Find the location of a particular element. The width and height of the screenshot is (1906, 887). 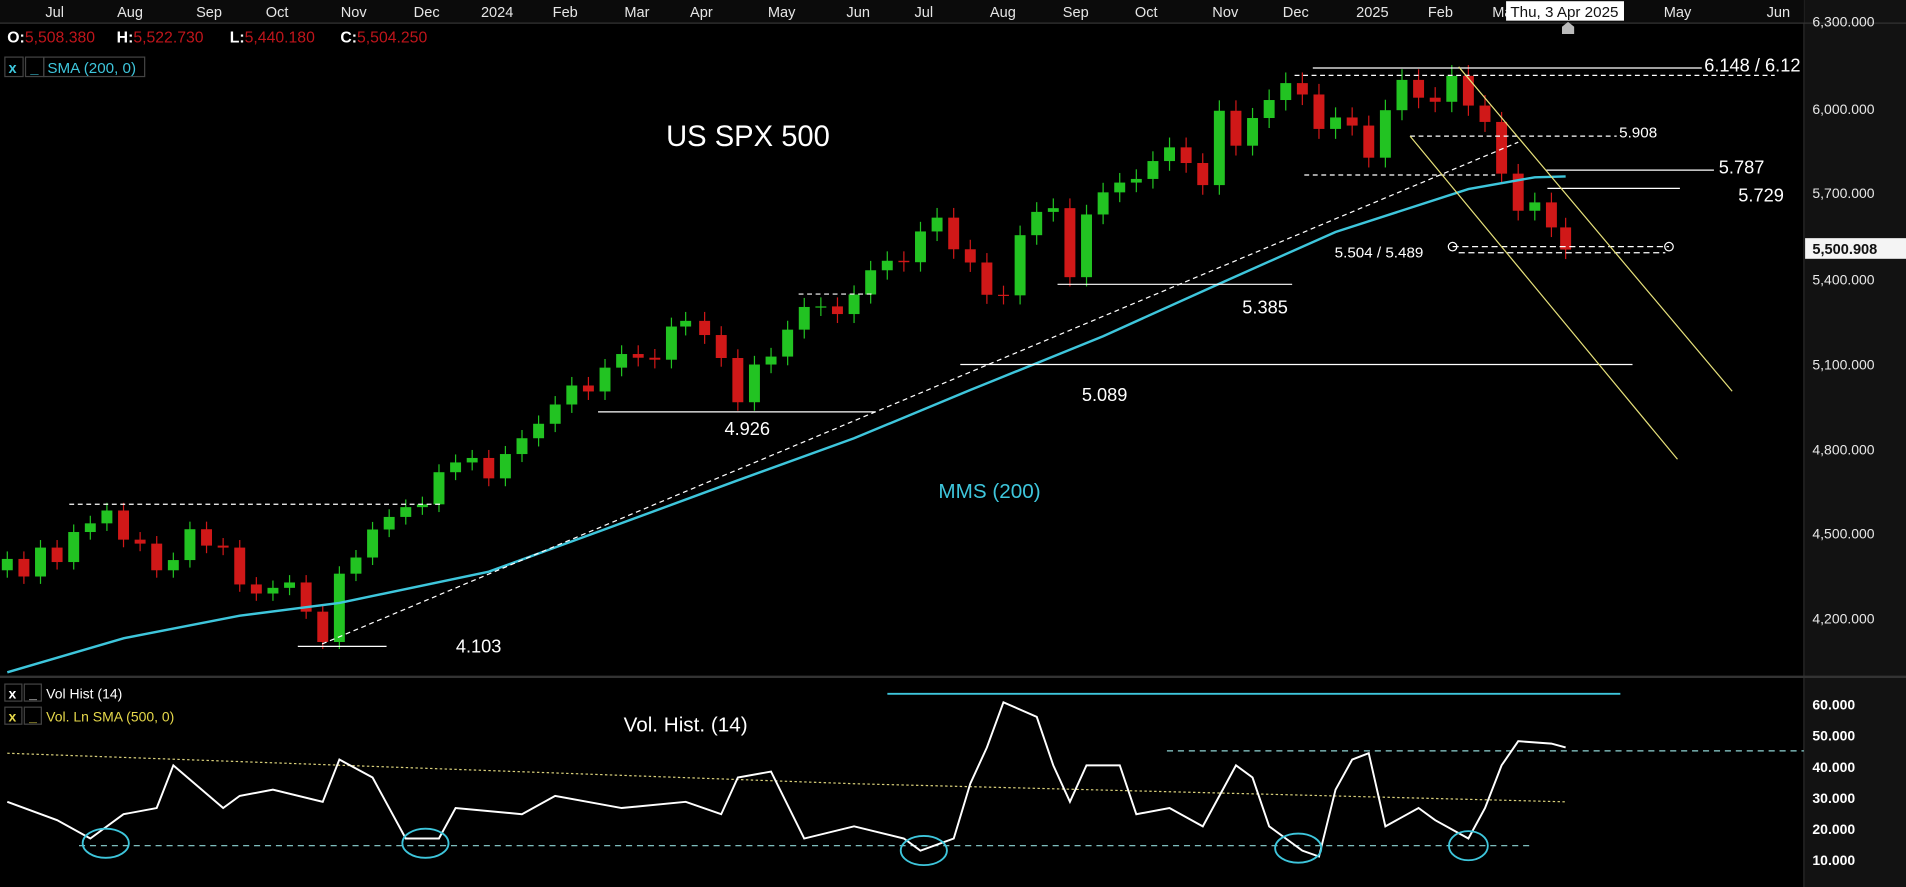

channel-lower-line is located at coordinates (1543, 297).